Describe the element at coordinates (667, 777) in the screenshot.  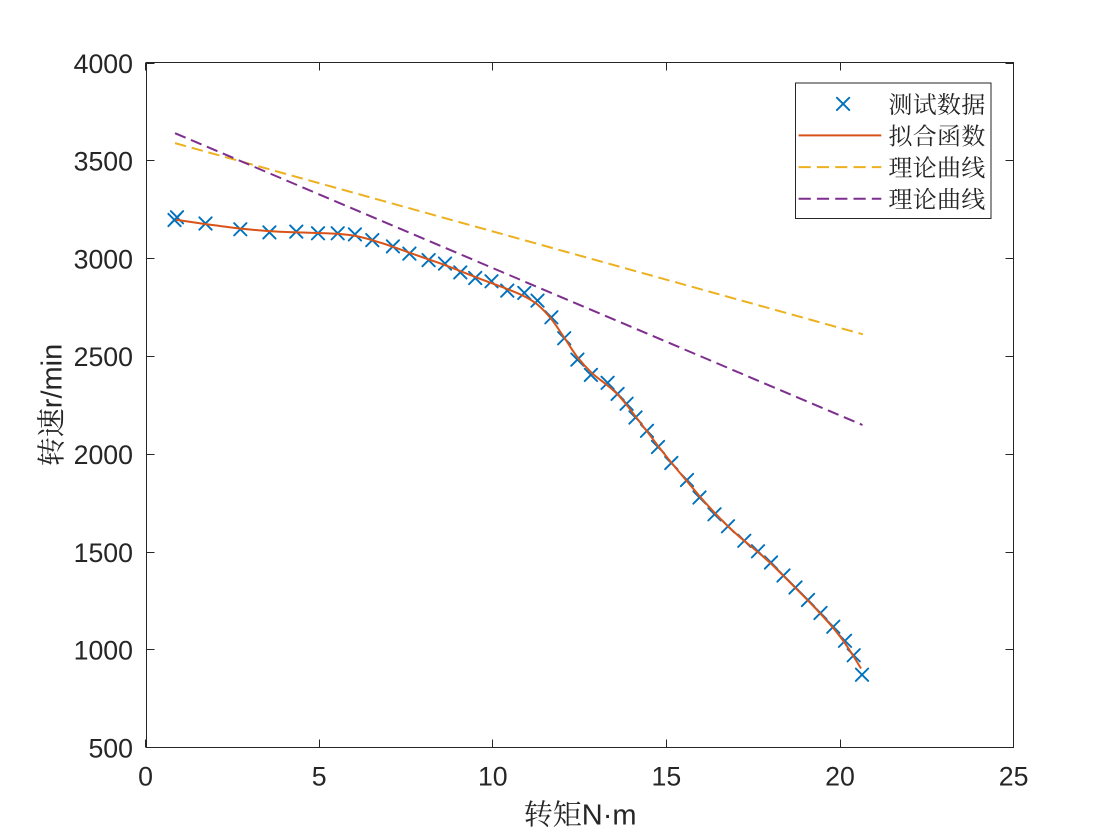
I see `svg-text: 15` at that location.